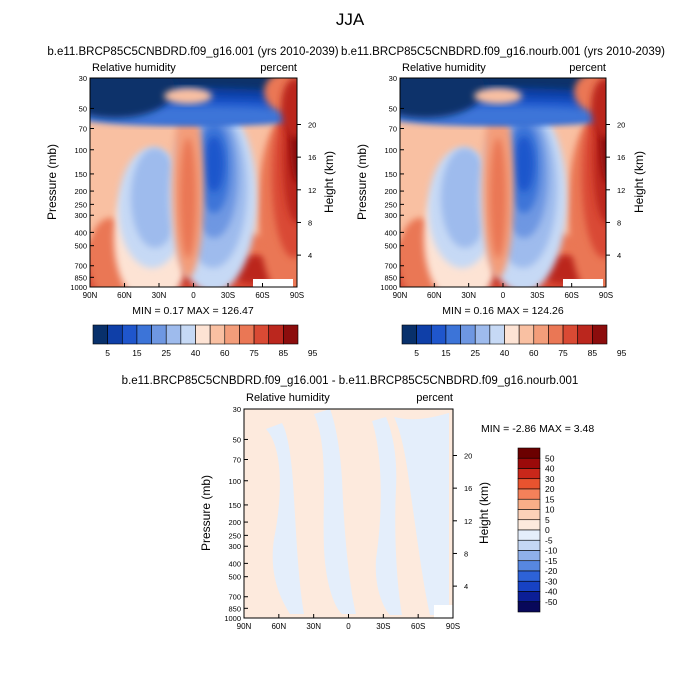 Image resolution: width=700 pixels, height=700 pixels. What do you see at coordinates (462, 521) in the screenshot?
I see `chart-diff-height-ticks: 4 8 12 16 20` at bounding box center [462, 521].